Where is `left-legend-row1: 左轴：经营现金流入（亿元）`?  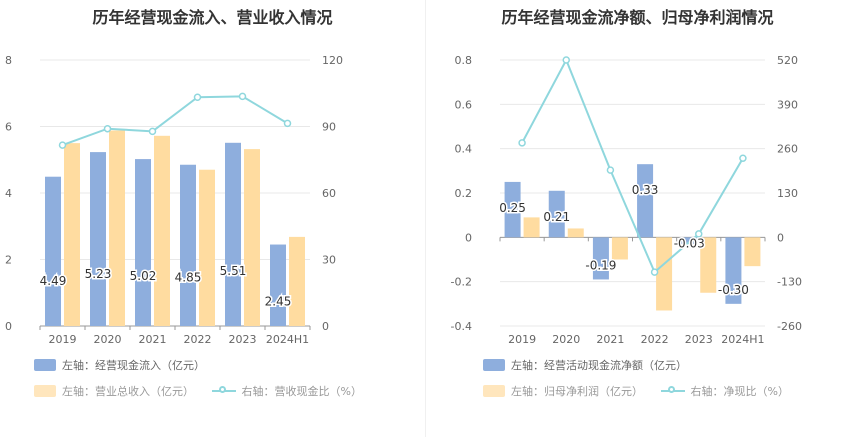 left-legend-row1: 左轴：经营现金流入（亿元） is located at coordinates (126, 365).